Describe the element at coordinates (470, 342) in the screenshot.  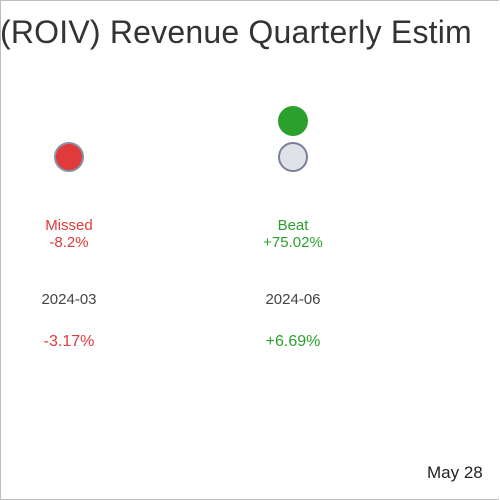
I see `yoy-change-label: -1` at that location.